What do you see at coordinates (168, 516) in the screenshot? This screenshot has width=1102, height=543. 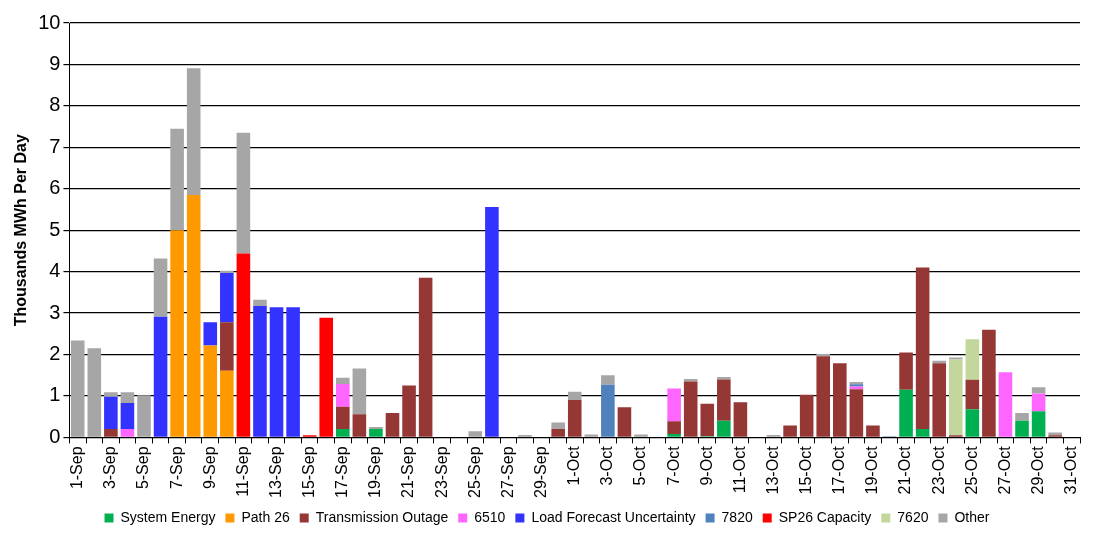 I see `legend-label: System Energy` at bounding box center [168, 516].